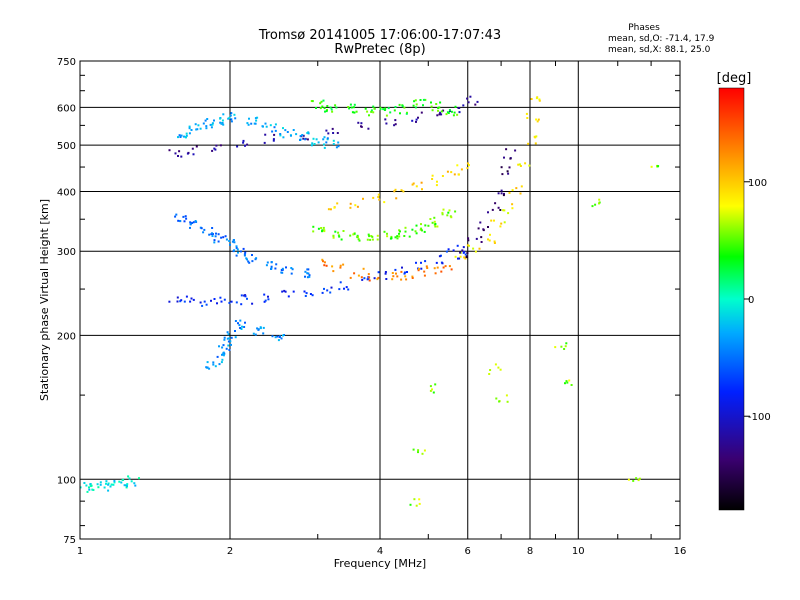  I want to click on y-tick-label: 600, so click(66, 108).